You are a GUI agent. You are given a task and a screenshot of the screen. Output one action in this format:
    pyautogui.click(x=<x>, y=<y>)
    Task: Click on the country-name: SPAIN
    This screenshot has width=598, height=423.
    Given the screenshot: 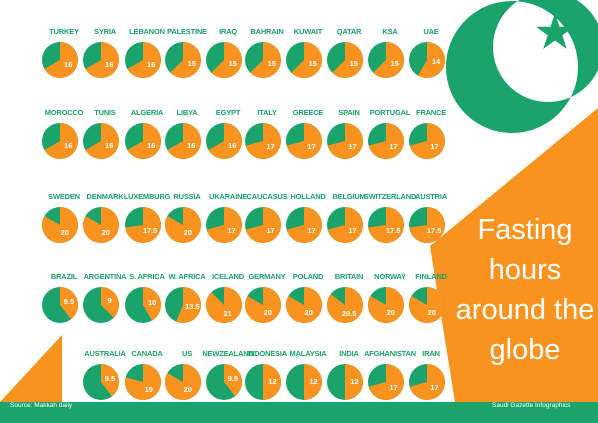 What is the action you would take?
    pyautogui.click(x=349, y=112)
    